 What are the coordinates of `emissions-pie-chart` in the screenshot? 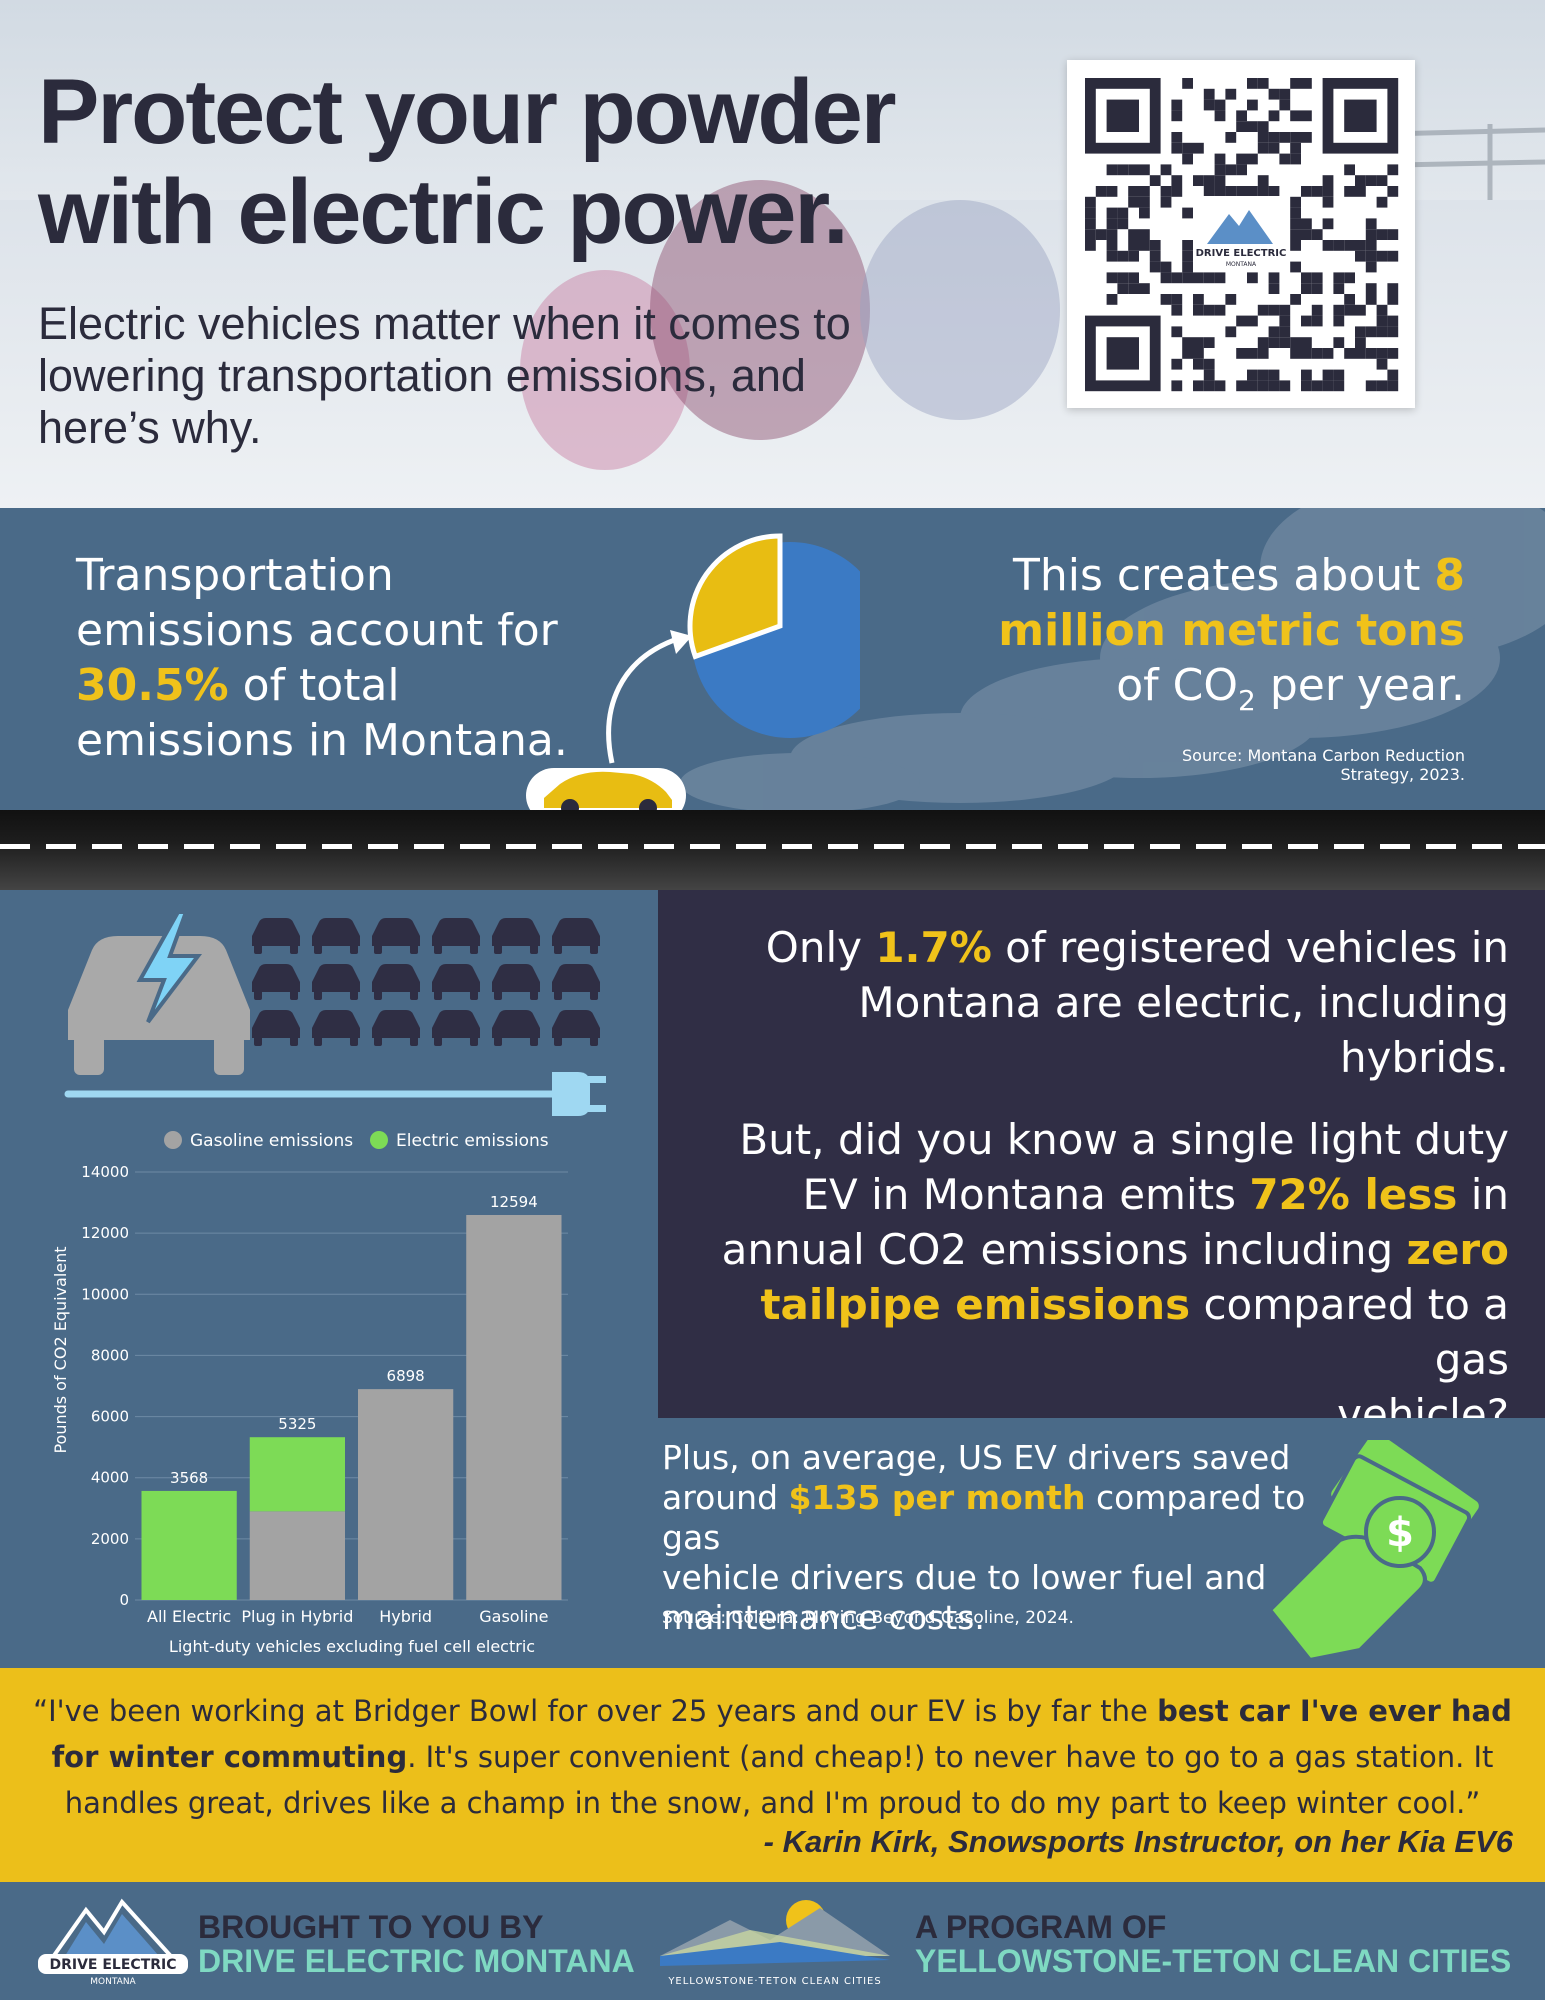 It's located at (693, 671).